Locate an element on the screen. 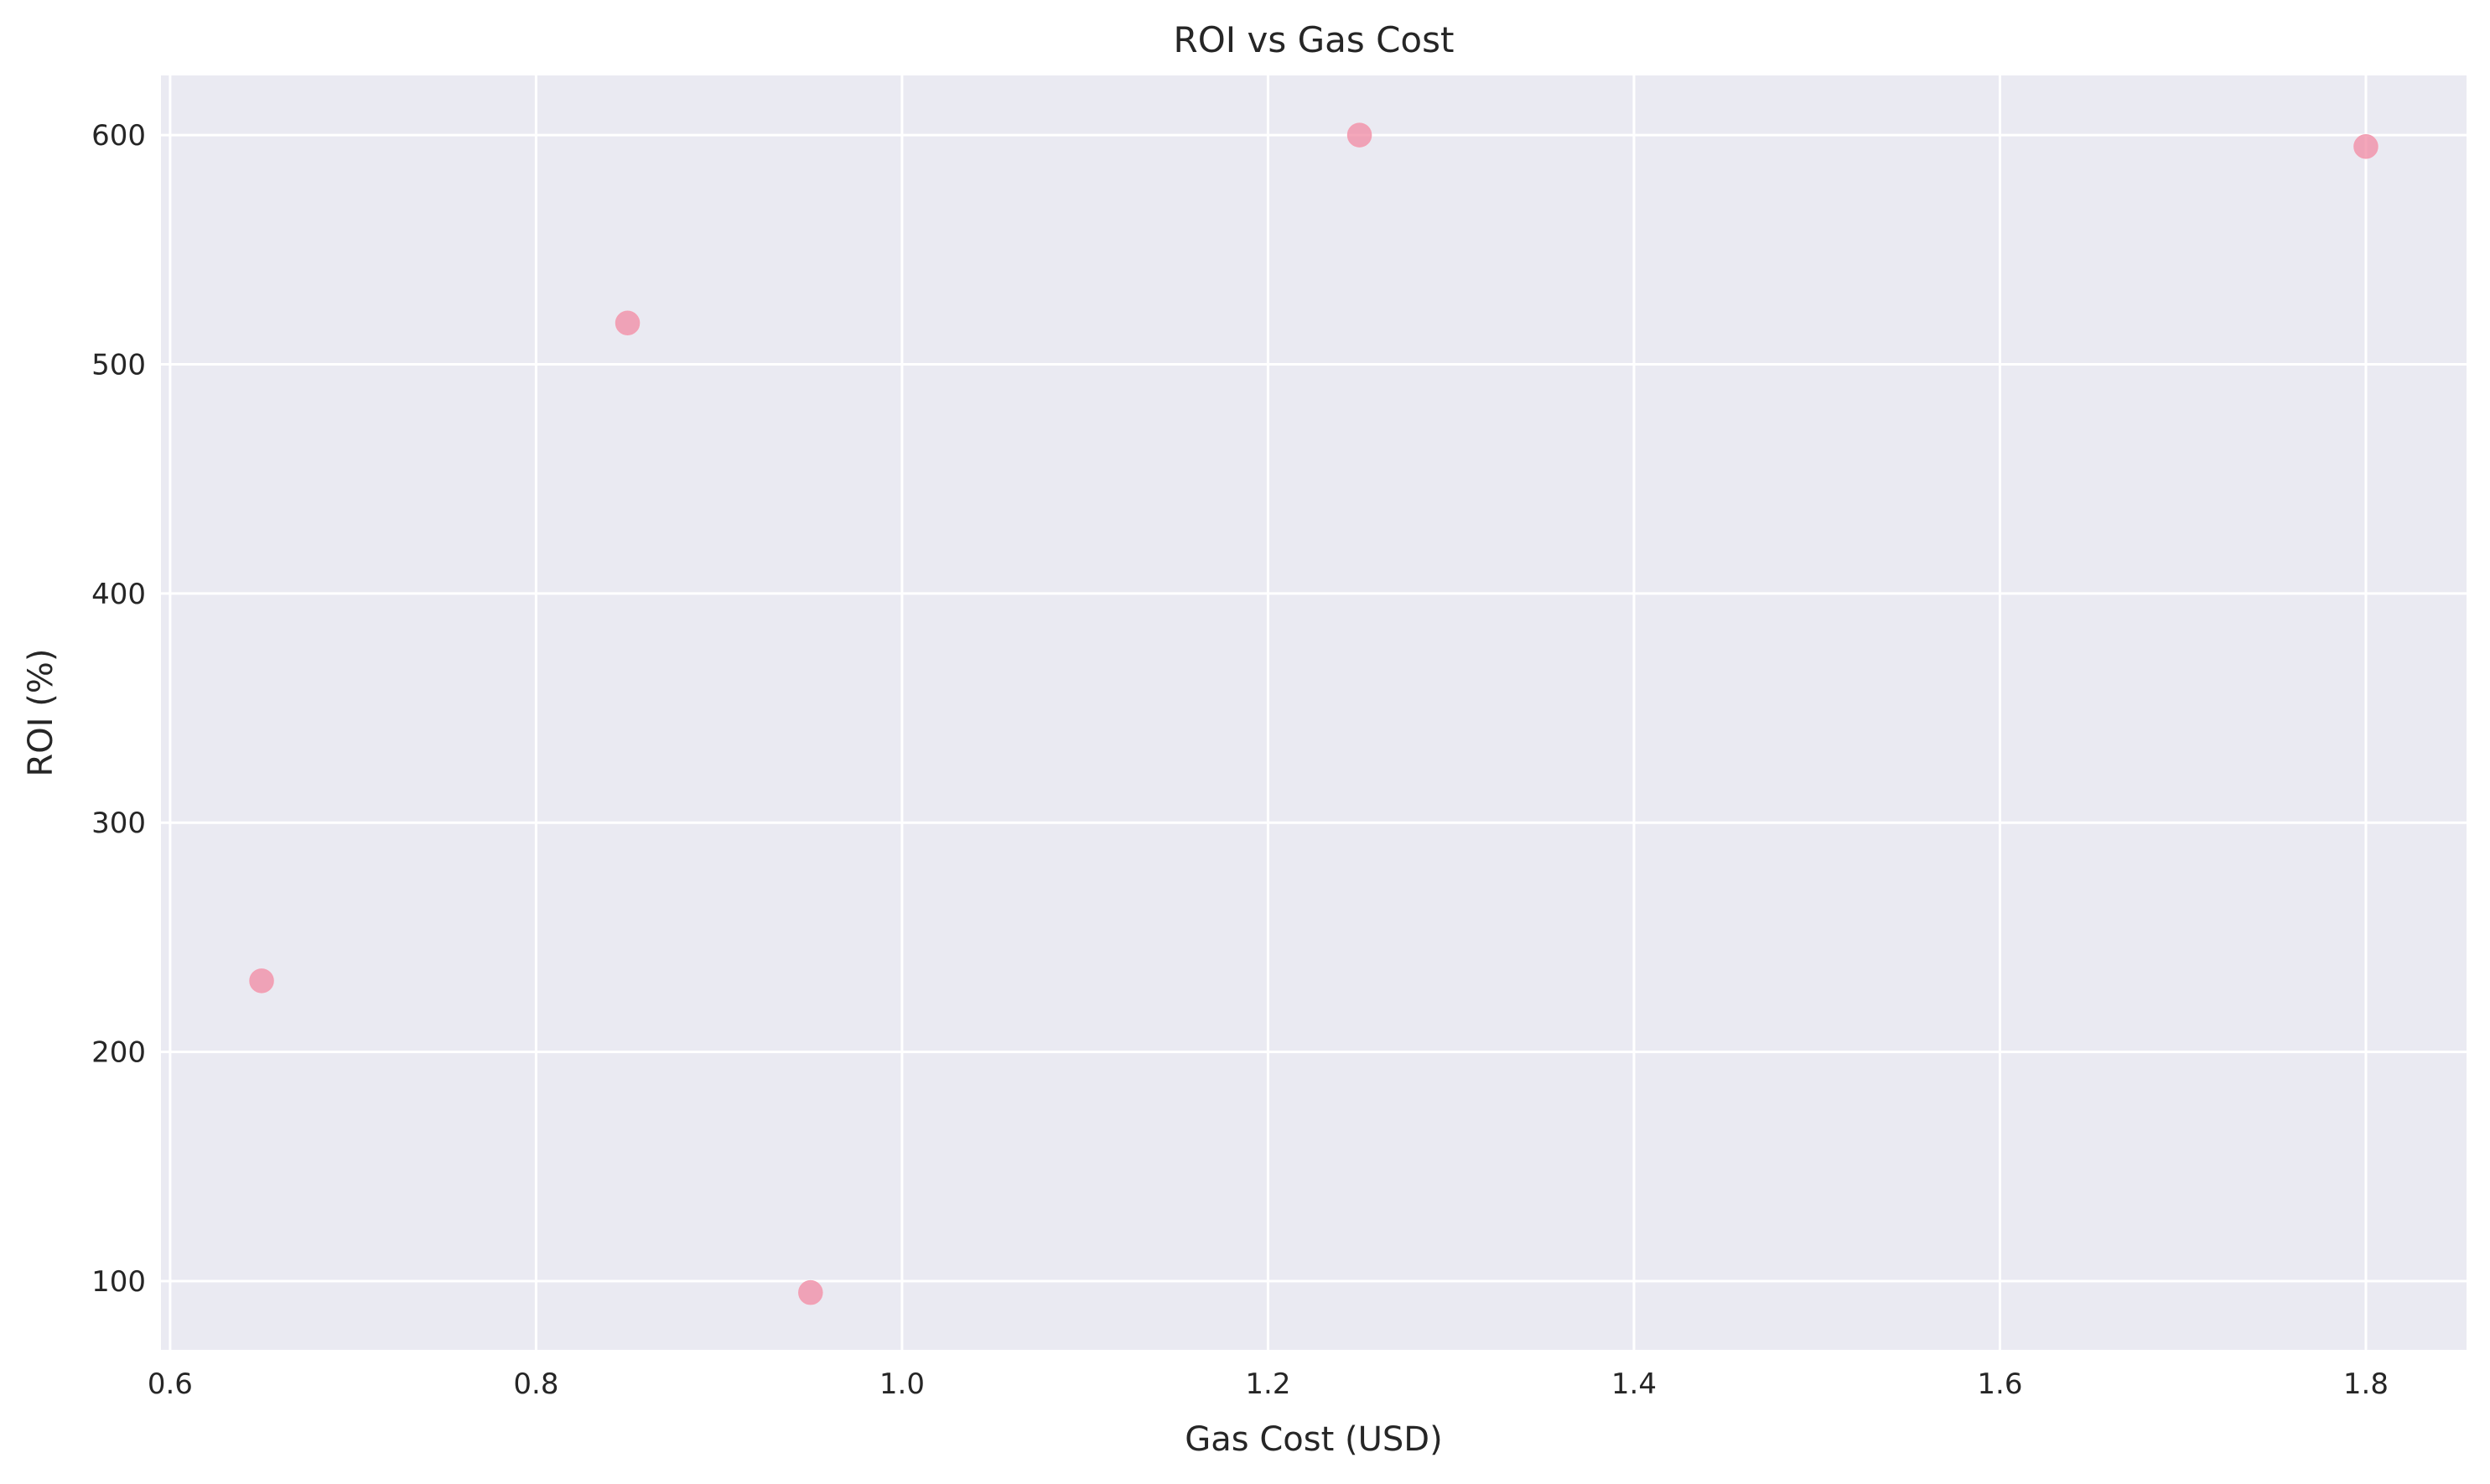  x-tick-label: 0.6 is located at coordinates (170, 1384).